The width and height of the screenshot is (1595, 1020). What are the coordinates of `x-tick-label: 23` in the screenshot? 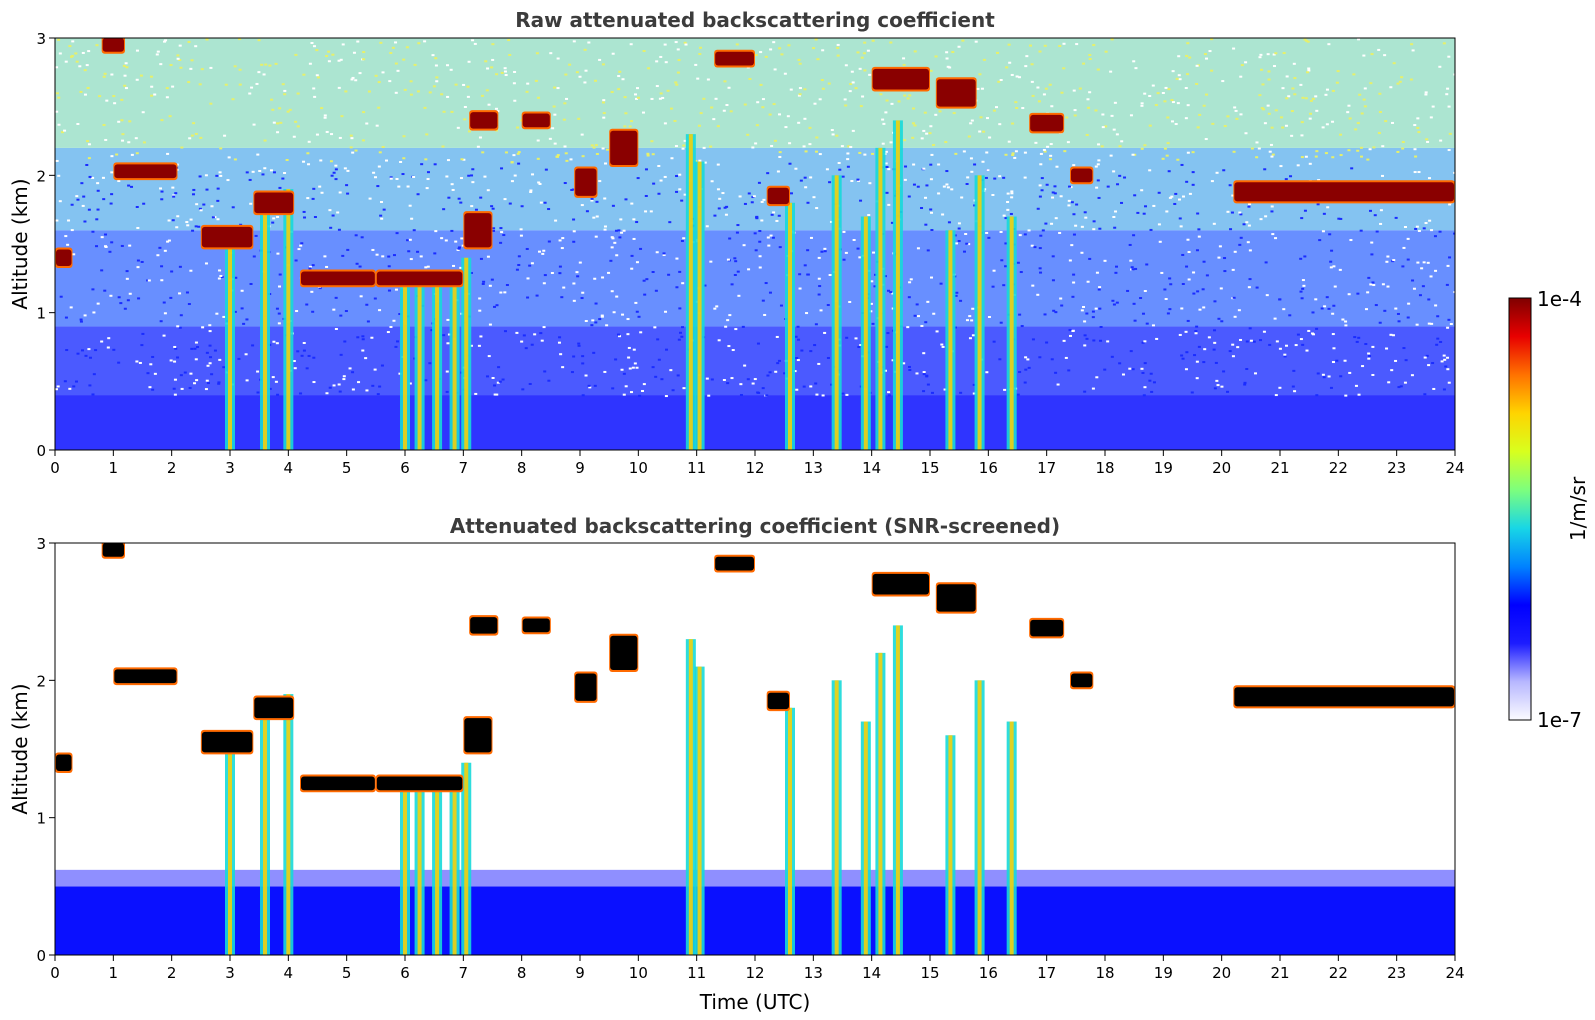 It's located at (1396, 468).